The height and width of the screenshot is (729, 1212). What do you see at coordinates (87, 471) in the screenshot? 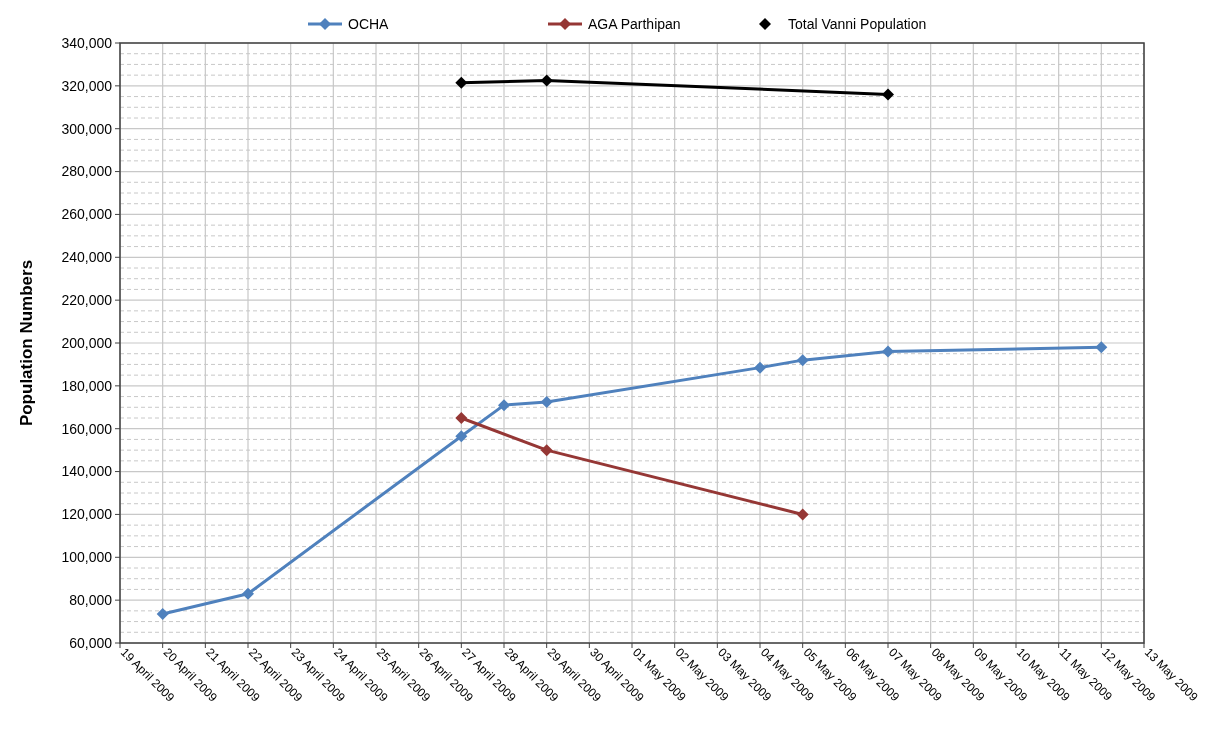
I see `y-tick-label: 140,000` at bounding box center [87, 471].